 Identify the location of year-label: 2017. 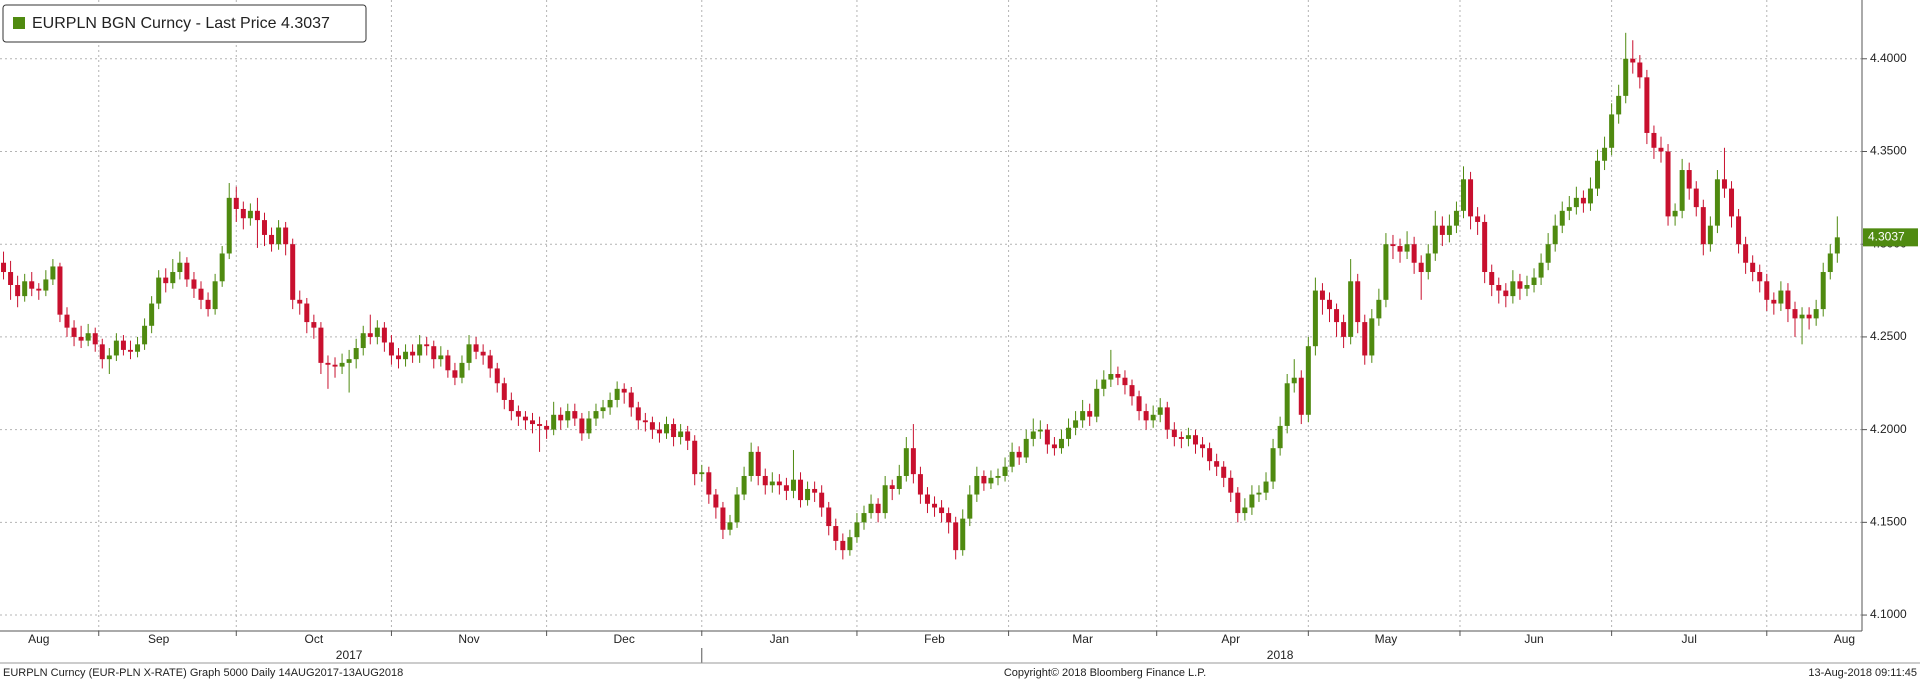
(349, 655).